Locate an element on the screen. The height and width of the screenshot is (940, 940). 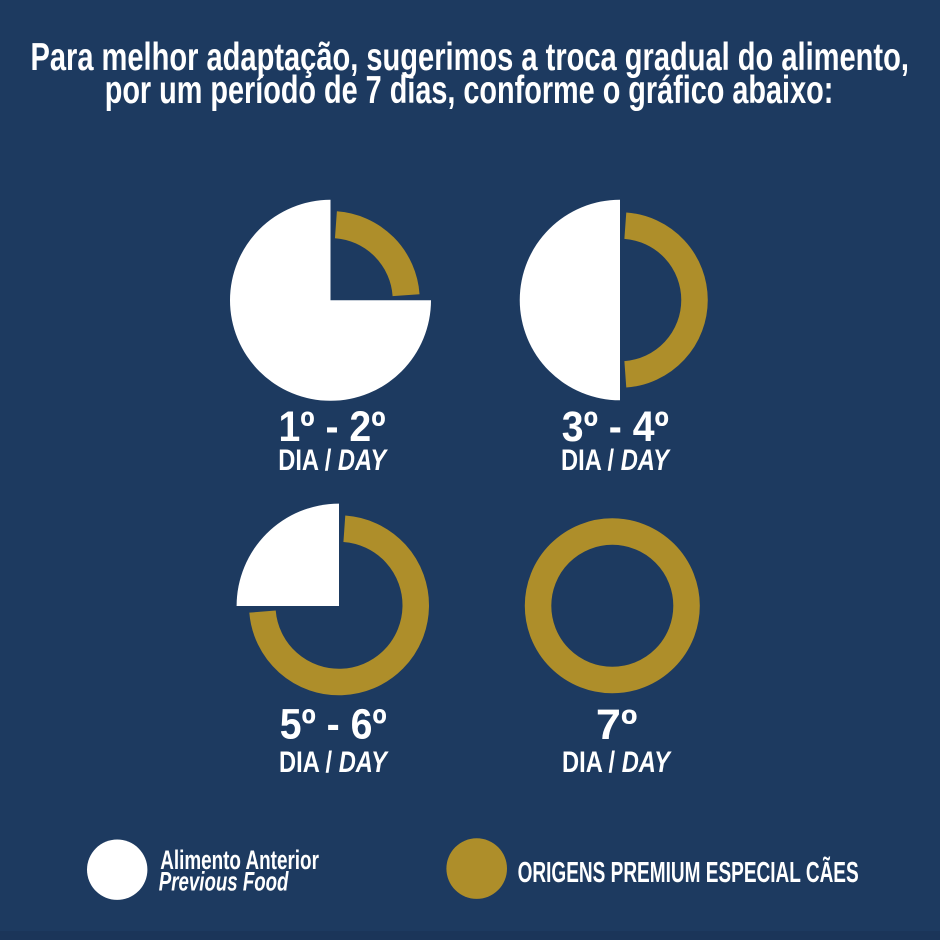
svg-text: 7º is located at coordinates (617, 725).